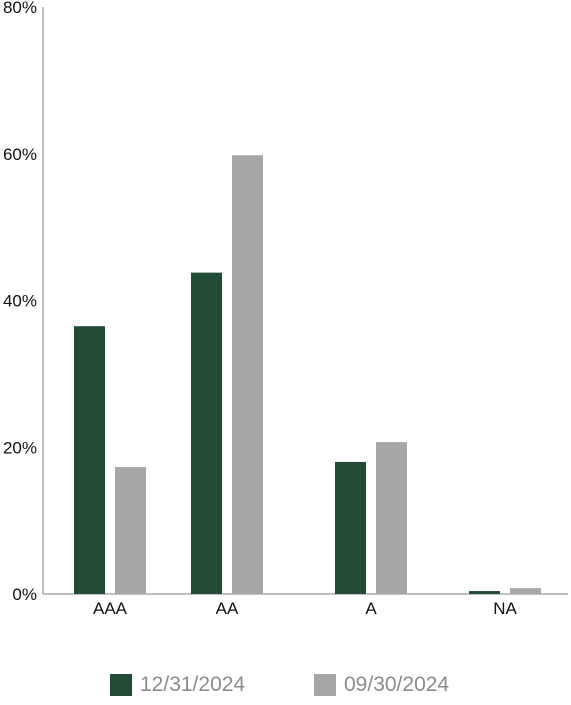 The height and width of the screenshot is (705, 571). What do you see at coordinates (371, 608) in the screenshot?
I see `x-category-label: A` at bounding box center [371, 608].